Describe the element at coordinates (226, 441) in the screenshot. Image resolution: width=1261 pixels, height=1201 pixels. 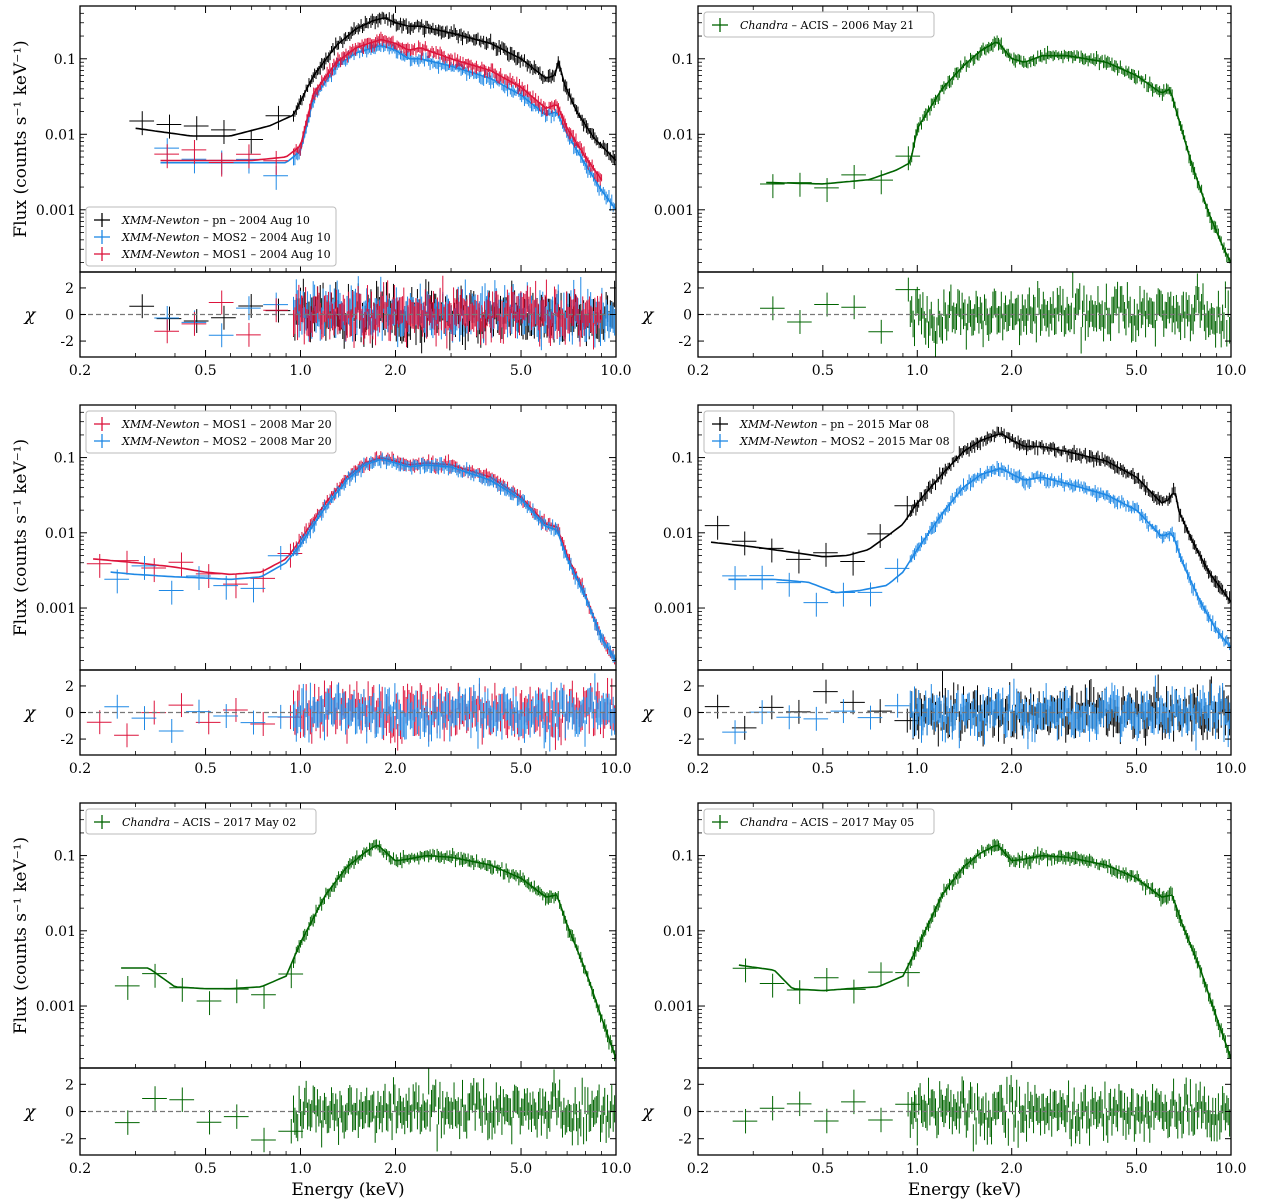
I see `legend-entry: XMM-Newton – MOS2 – 2008 Mar 20` at that location.